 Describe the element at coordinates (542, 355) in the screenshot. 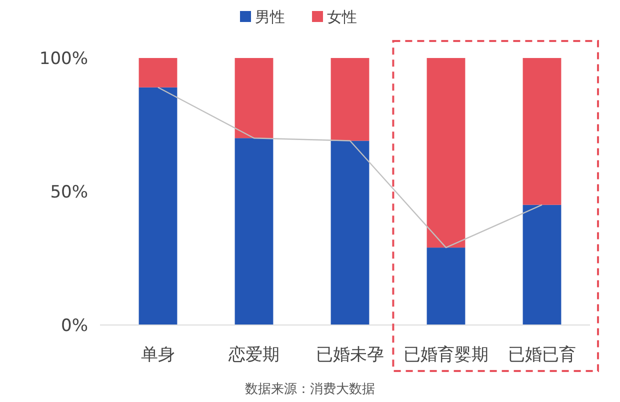

I see `x-tick-label: 已婚已育` at that location.